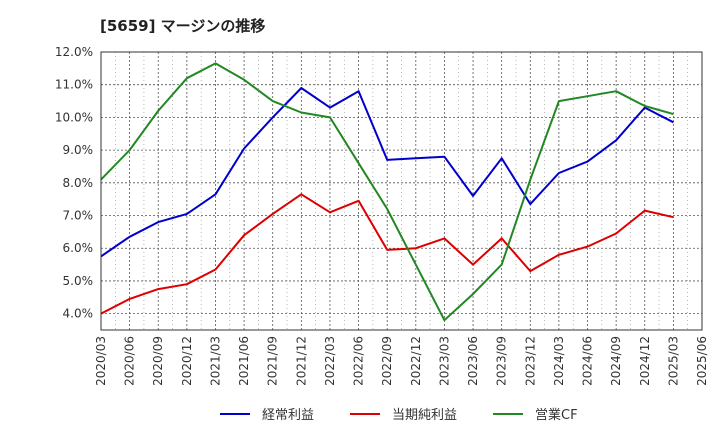  I want to click on y-tick-label: 7.0%, so click(78, 216).